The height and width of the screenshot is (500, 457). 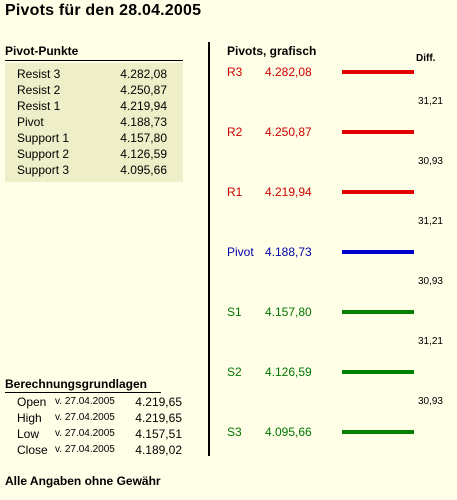 I want to click on pivot-row-value: 4.219,94, so click(x=143, y=106).